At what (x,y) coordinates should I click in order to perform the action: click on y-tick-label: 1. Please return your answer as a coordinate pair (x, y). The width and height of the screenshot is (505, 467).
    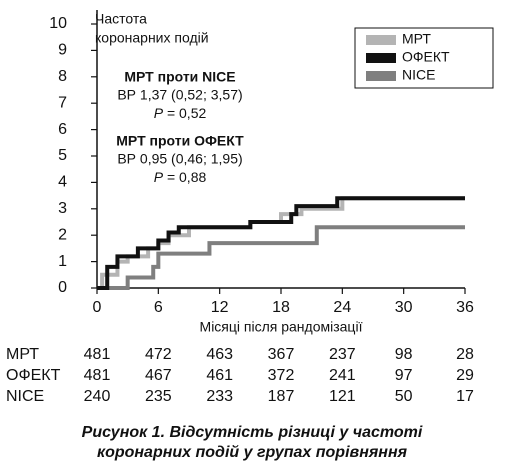
    Looking at the image, I should click on (62, 261).